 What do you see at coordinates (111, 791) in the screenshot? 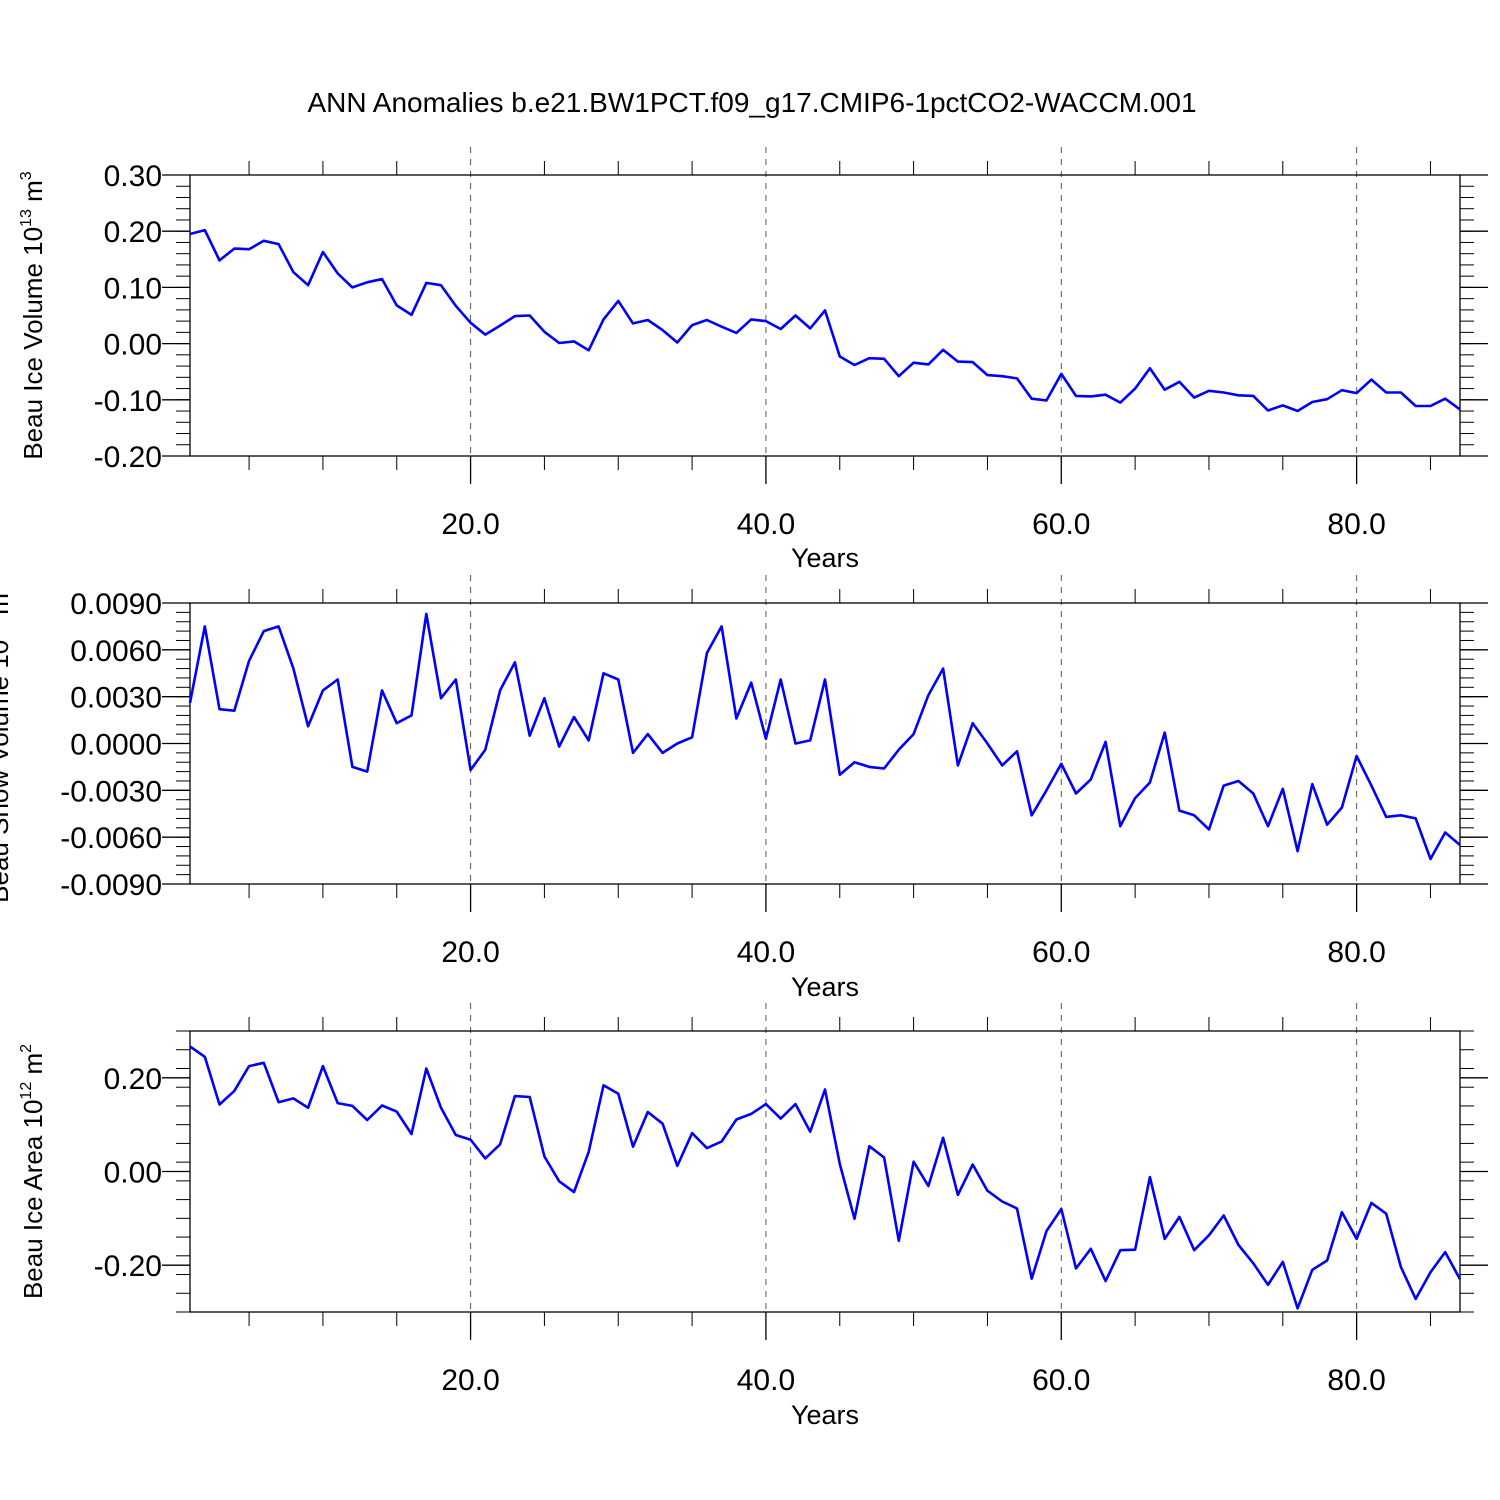
I see `y-tick-label: -0.0030` at bounding box center [111, 791].